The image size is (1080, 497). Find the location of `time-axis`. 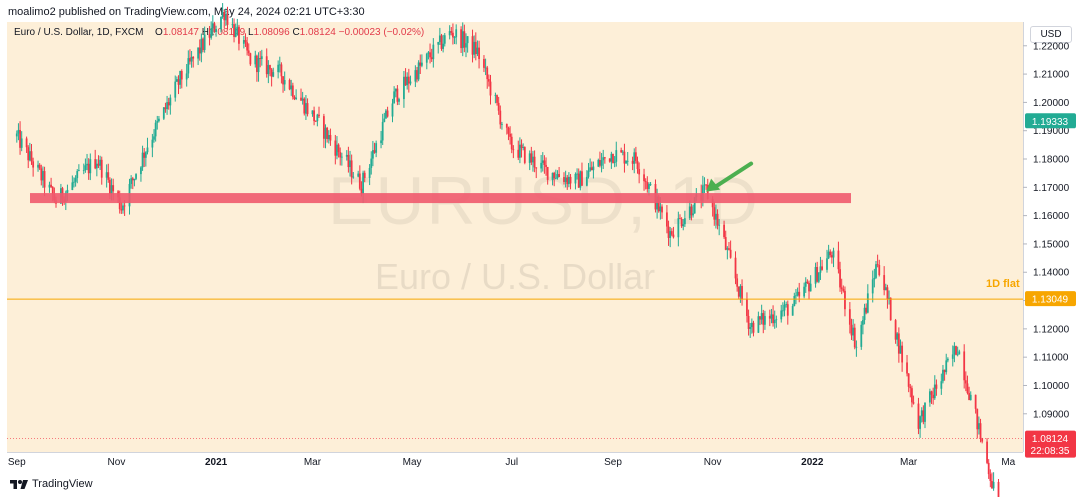

time-axis is located at coordinates (515, 461).